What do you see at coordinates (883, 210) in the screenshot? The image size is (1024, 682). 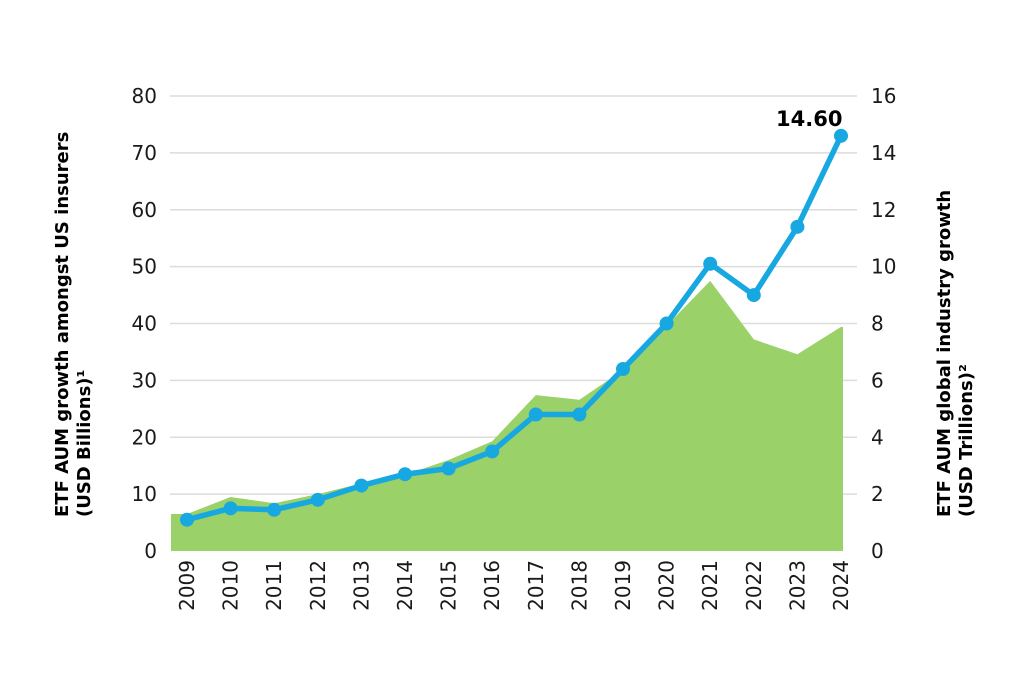 I see `right-axis-tick: 12` at bounding box center [883, 210].